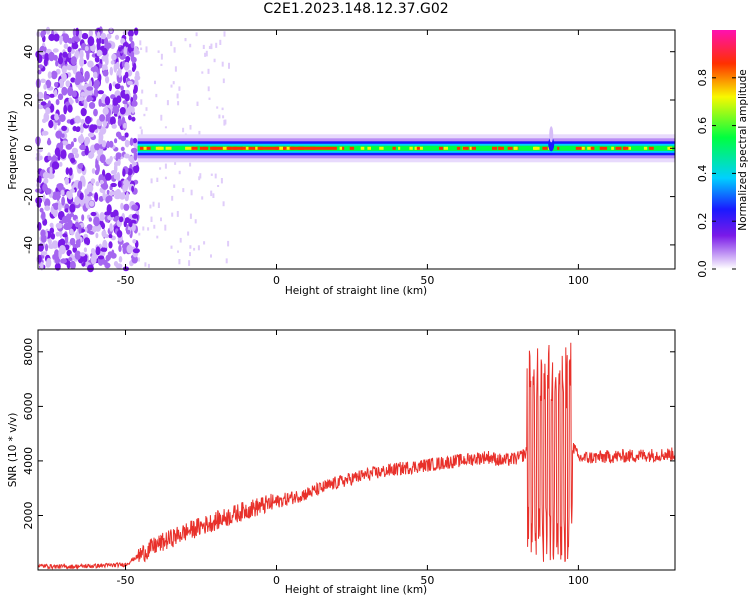 The height and width of the screenshot is (600, 750). Describe the element at coordinates (28, 197) in the screenshot. I see `y-tick-label: -20` at that location.